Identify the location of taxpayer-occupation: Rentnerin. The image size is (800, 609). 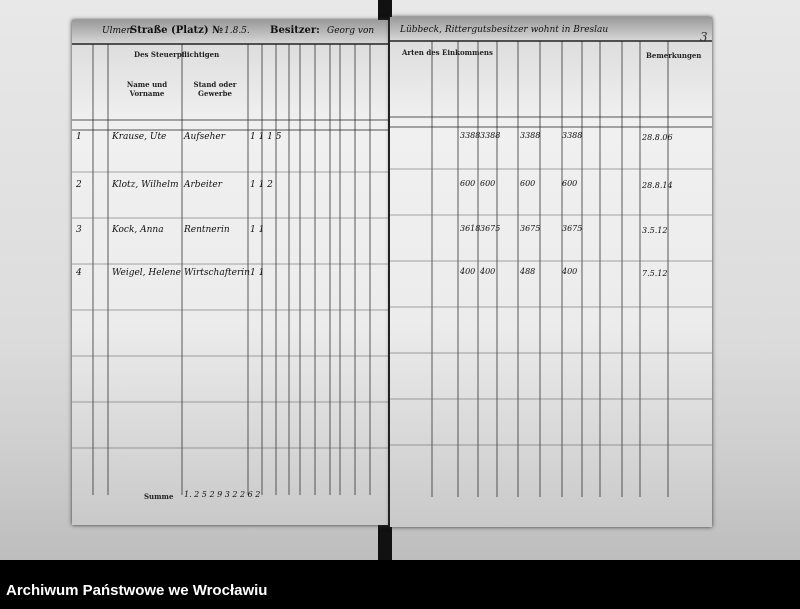
(207, 230).